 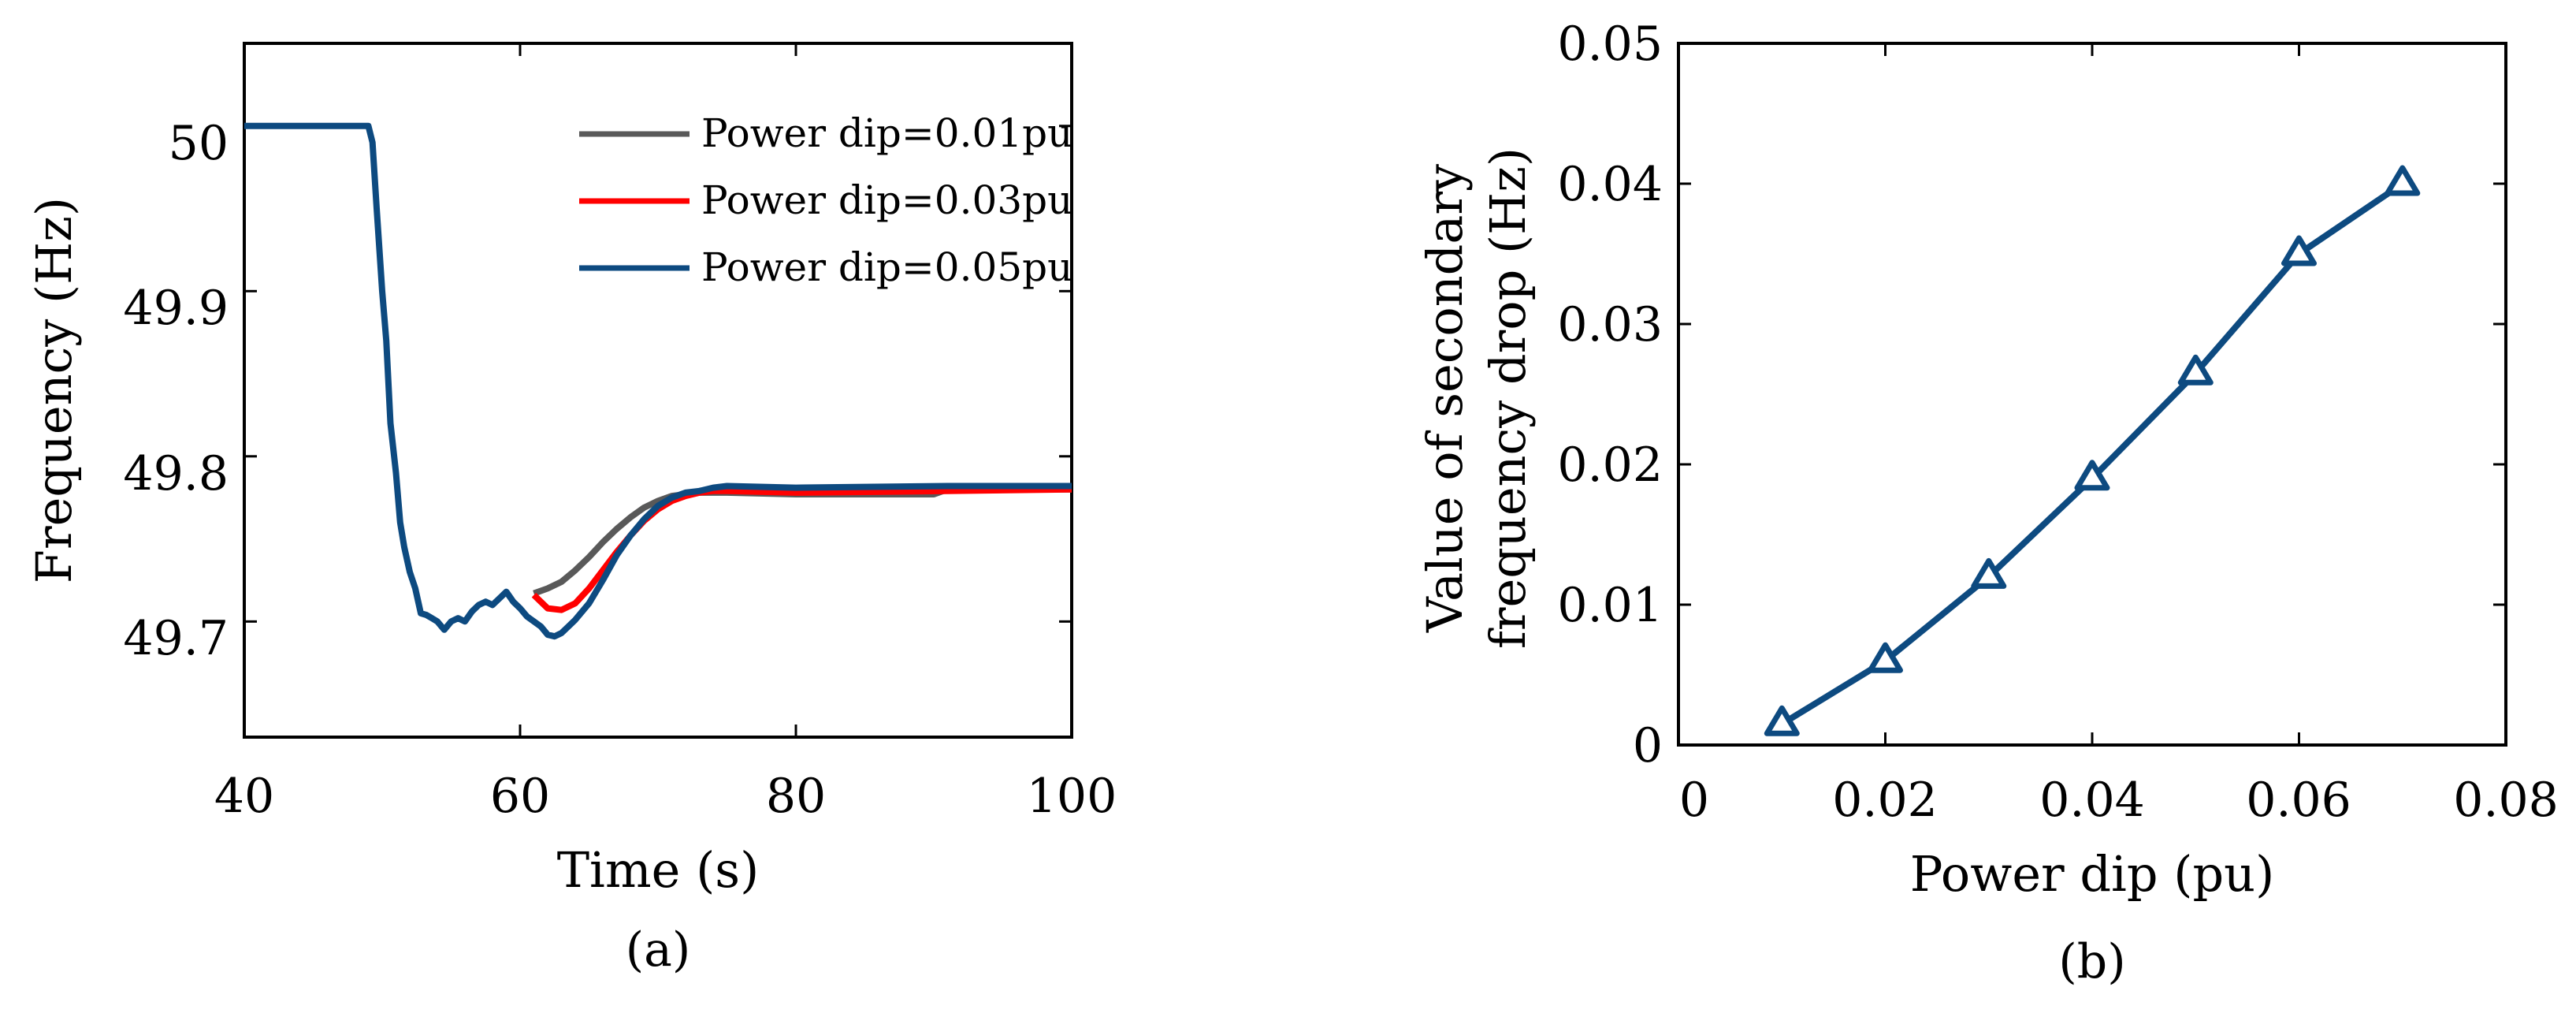 What do you see at coordinates (176, 638) in the screenshot?
I see `panel-a-y-tick-label: 49.7` at bounding box center [176, 638].